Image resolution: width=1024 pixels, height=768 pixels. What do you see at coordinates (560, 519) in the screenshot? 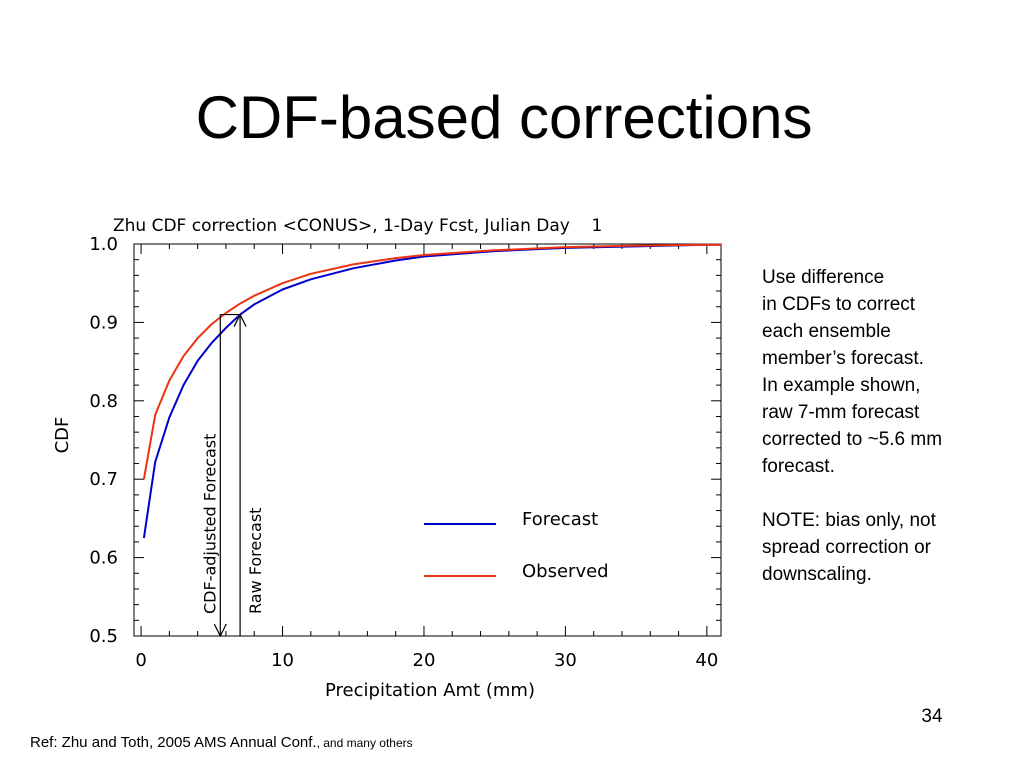
I see `legend-label-forecast: Forecast` at bounding box center [560, 519].